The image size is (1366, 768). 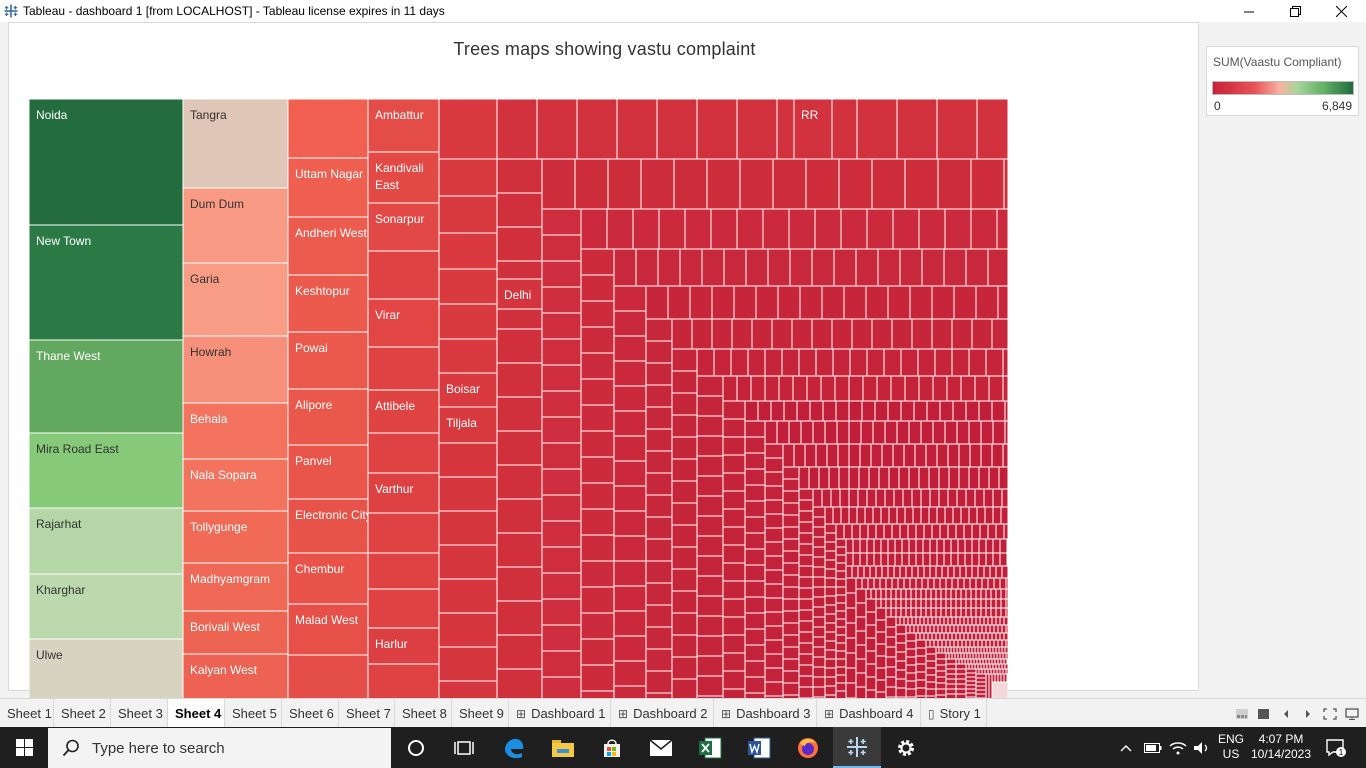 I want to click on cortana-button, so click(x=416, y=747).